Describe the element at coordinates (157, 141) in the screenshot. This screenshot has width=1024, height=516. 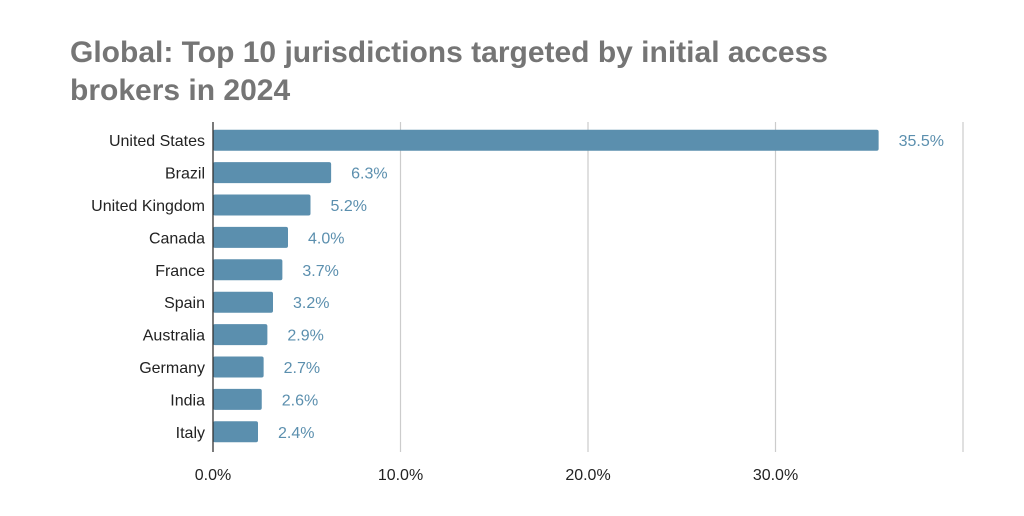
I see `category-label: United States` at that location.